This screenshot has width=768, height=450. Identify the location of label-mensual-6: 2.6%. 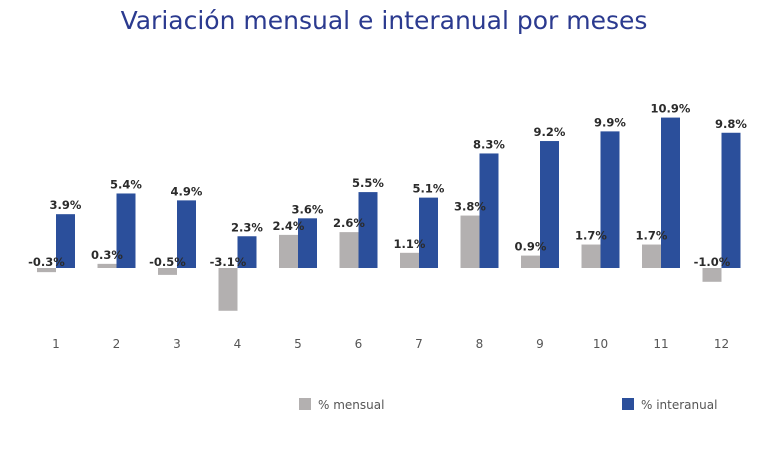
(349, 223).